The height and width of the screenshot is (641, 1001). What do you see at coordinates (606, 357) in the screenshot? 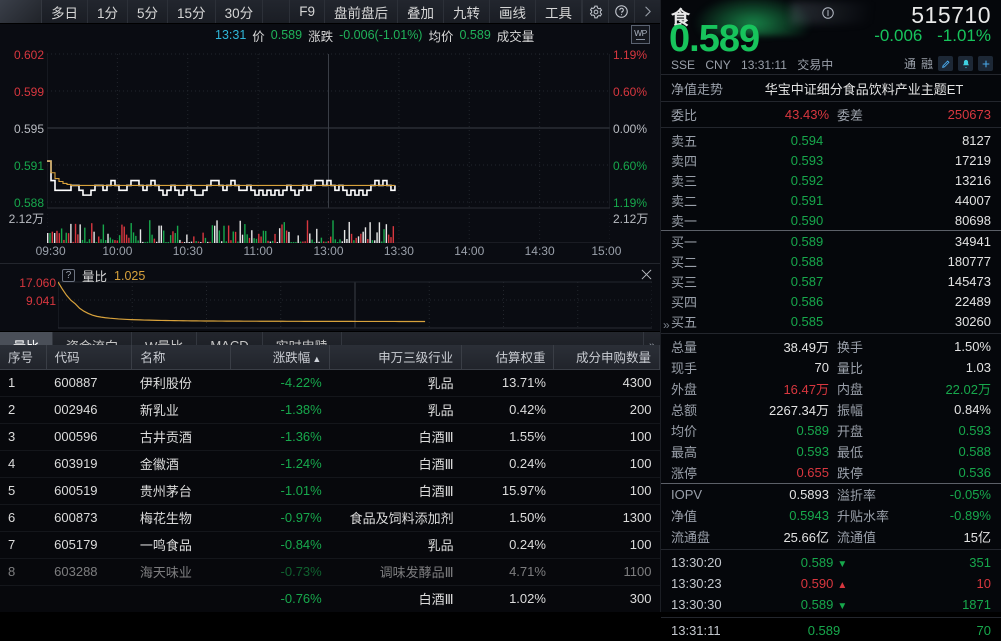
I see `table-header-6: 成分申购数量` at bounding box center [606, 357].